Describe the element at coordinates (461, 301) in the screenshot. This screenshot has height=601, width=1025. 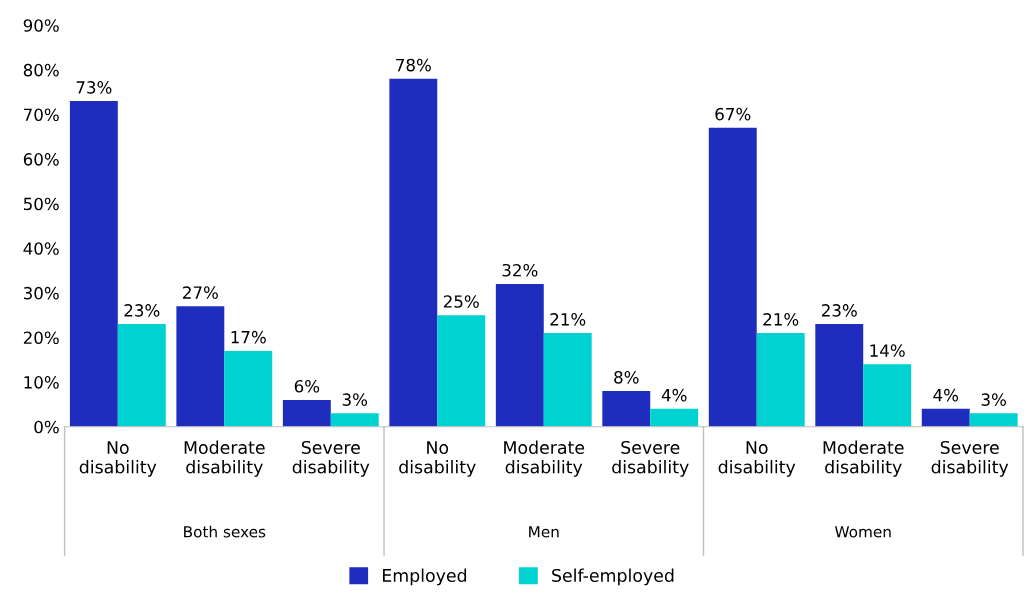
I see `data-label: 25%` at that location.